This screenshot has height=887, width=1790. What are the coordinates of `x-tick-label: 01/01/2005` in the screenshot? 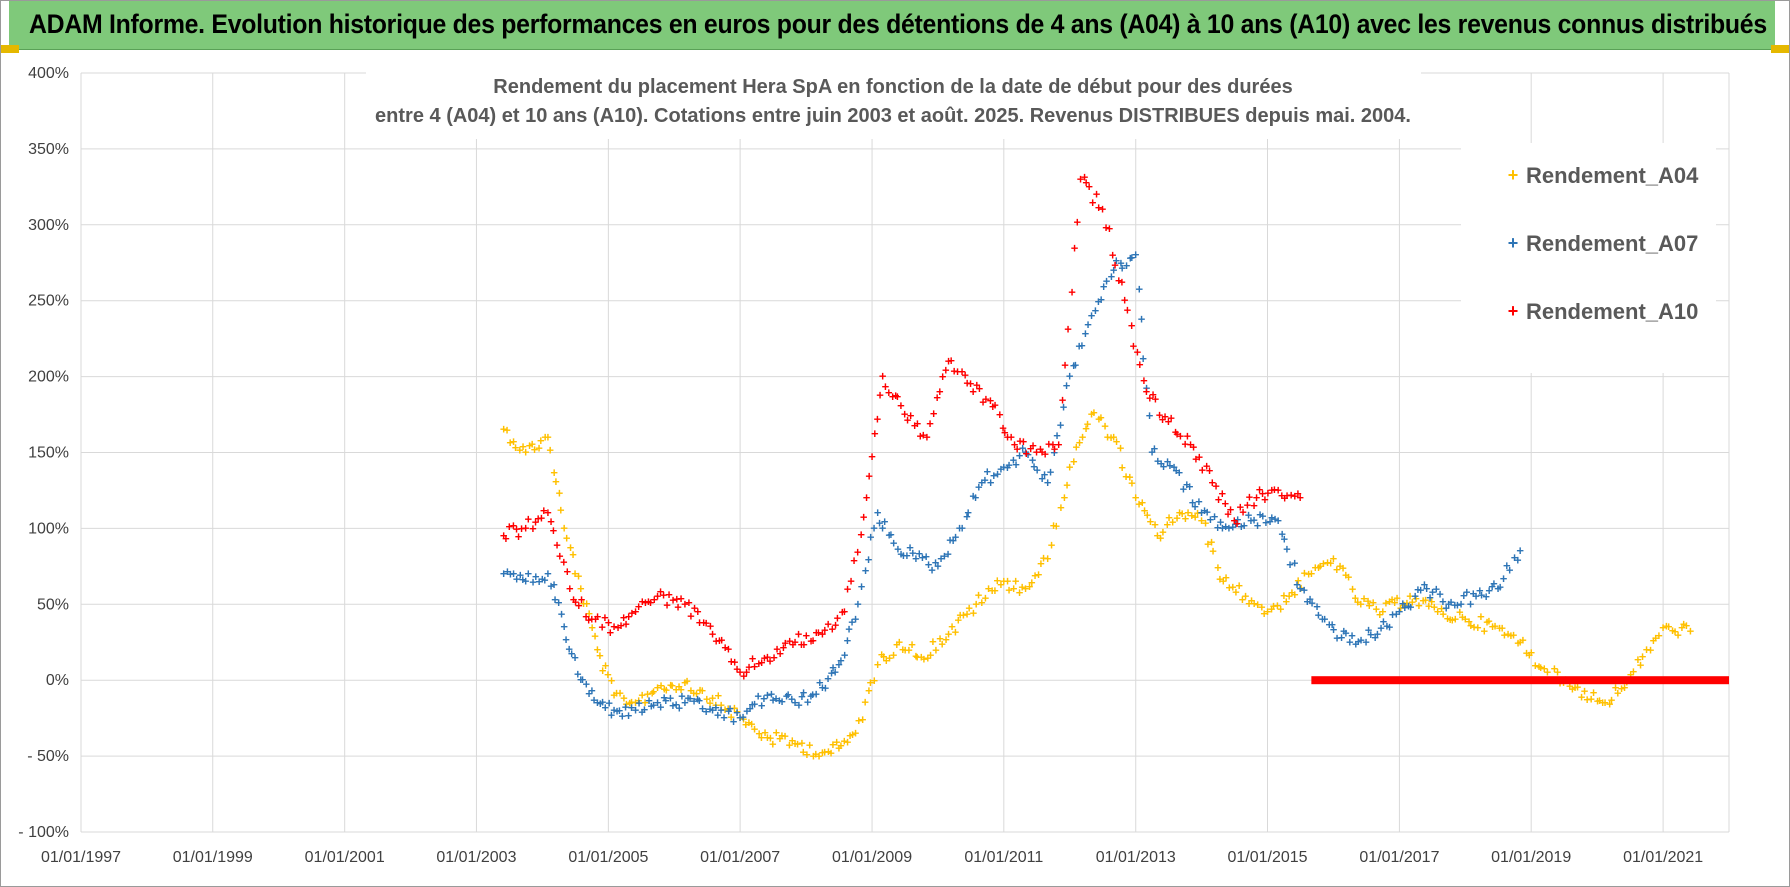 It's located at (608, 857).